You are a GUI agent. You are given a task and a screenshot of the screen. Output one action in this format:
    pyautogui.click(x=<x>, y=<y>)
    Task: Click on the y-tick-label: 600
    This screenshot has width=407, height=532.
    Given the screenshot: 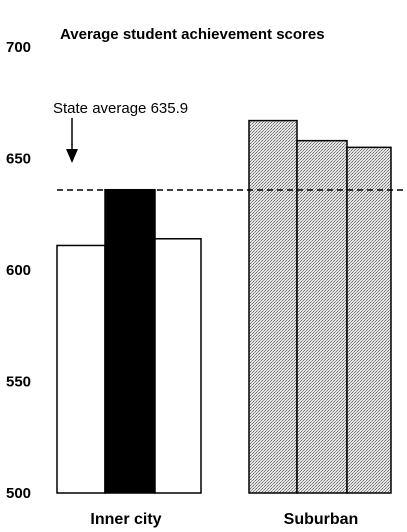 What is the action you would take?
    pyautogui.click(x=18, y=270)
    